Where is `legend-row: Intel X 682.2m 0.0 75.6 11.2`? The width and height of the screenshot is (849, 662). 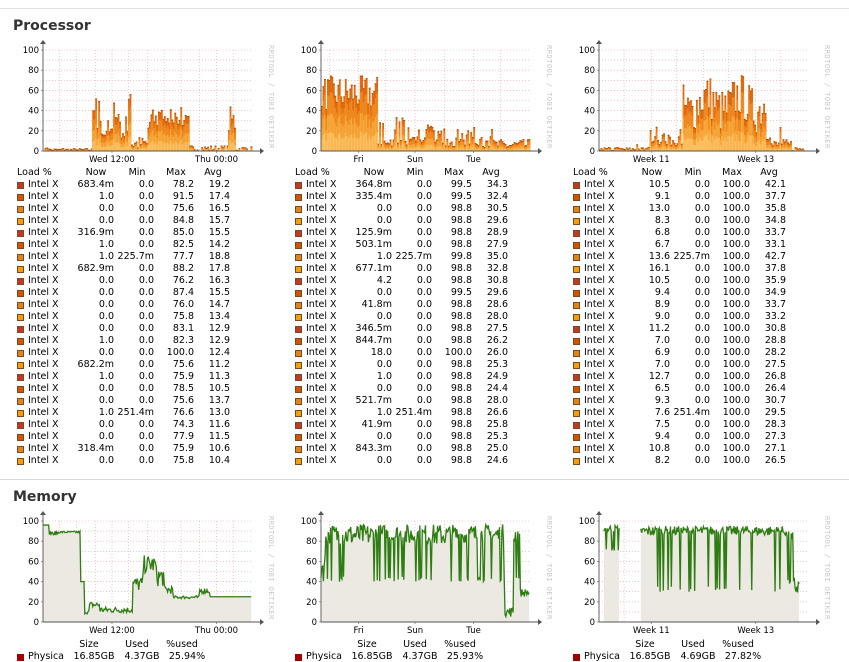 legend-row: Intel X 682.2m 0.0 75.6 11.2 is located at coordinates (123, 365).